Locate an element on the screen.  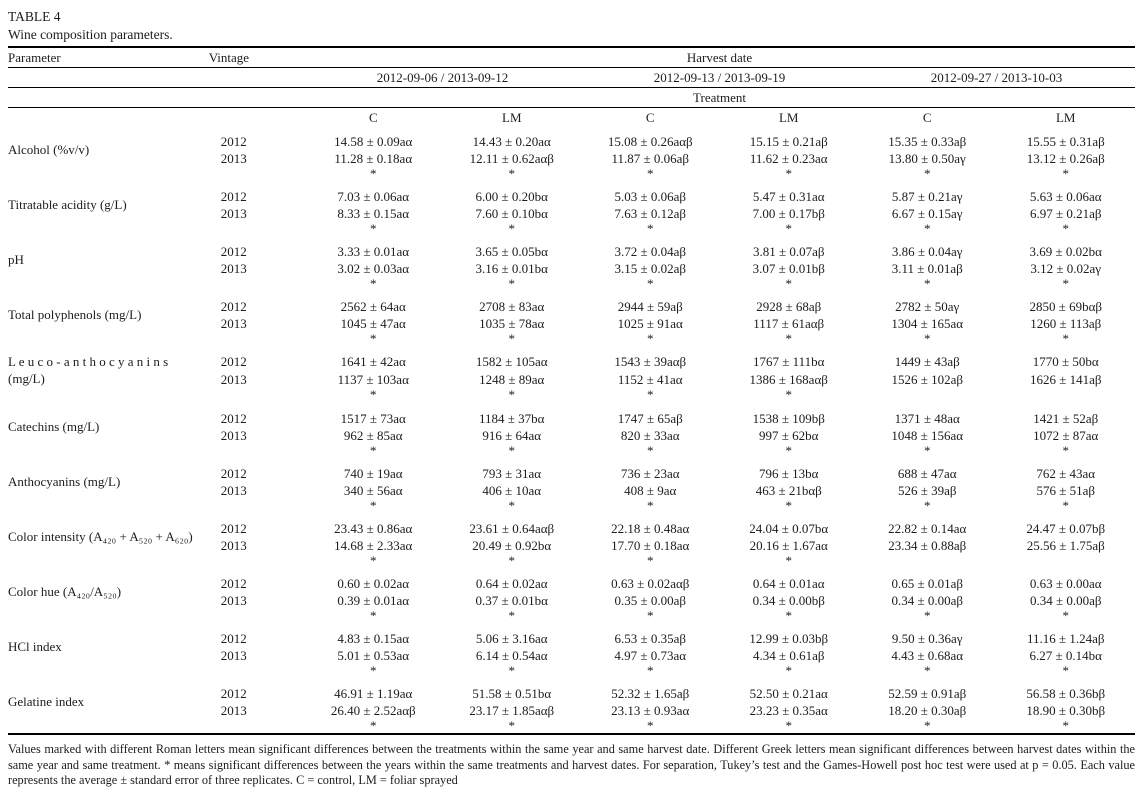
value-cell: 5.01 ± 0.53aα is located at coordinates (373, 655).